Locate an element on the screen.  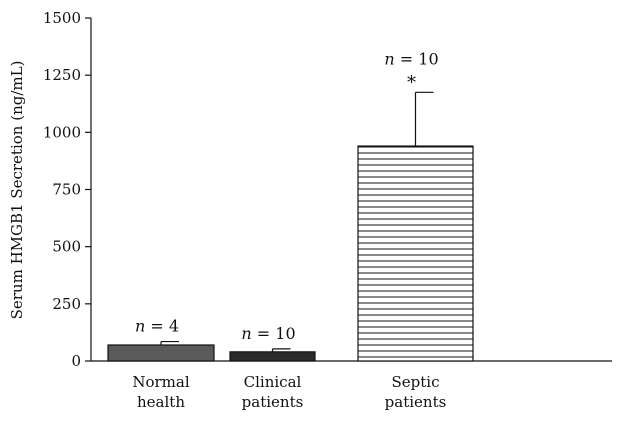
y-tick-label: 250 is located at coordinates (66, 304).